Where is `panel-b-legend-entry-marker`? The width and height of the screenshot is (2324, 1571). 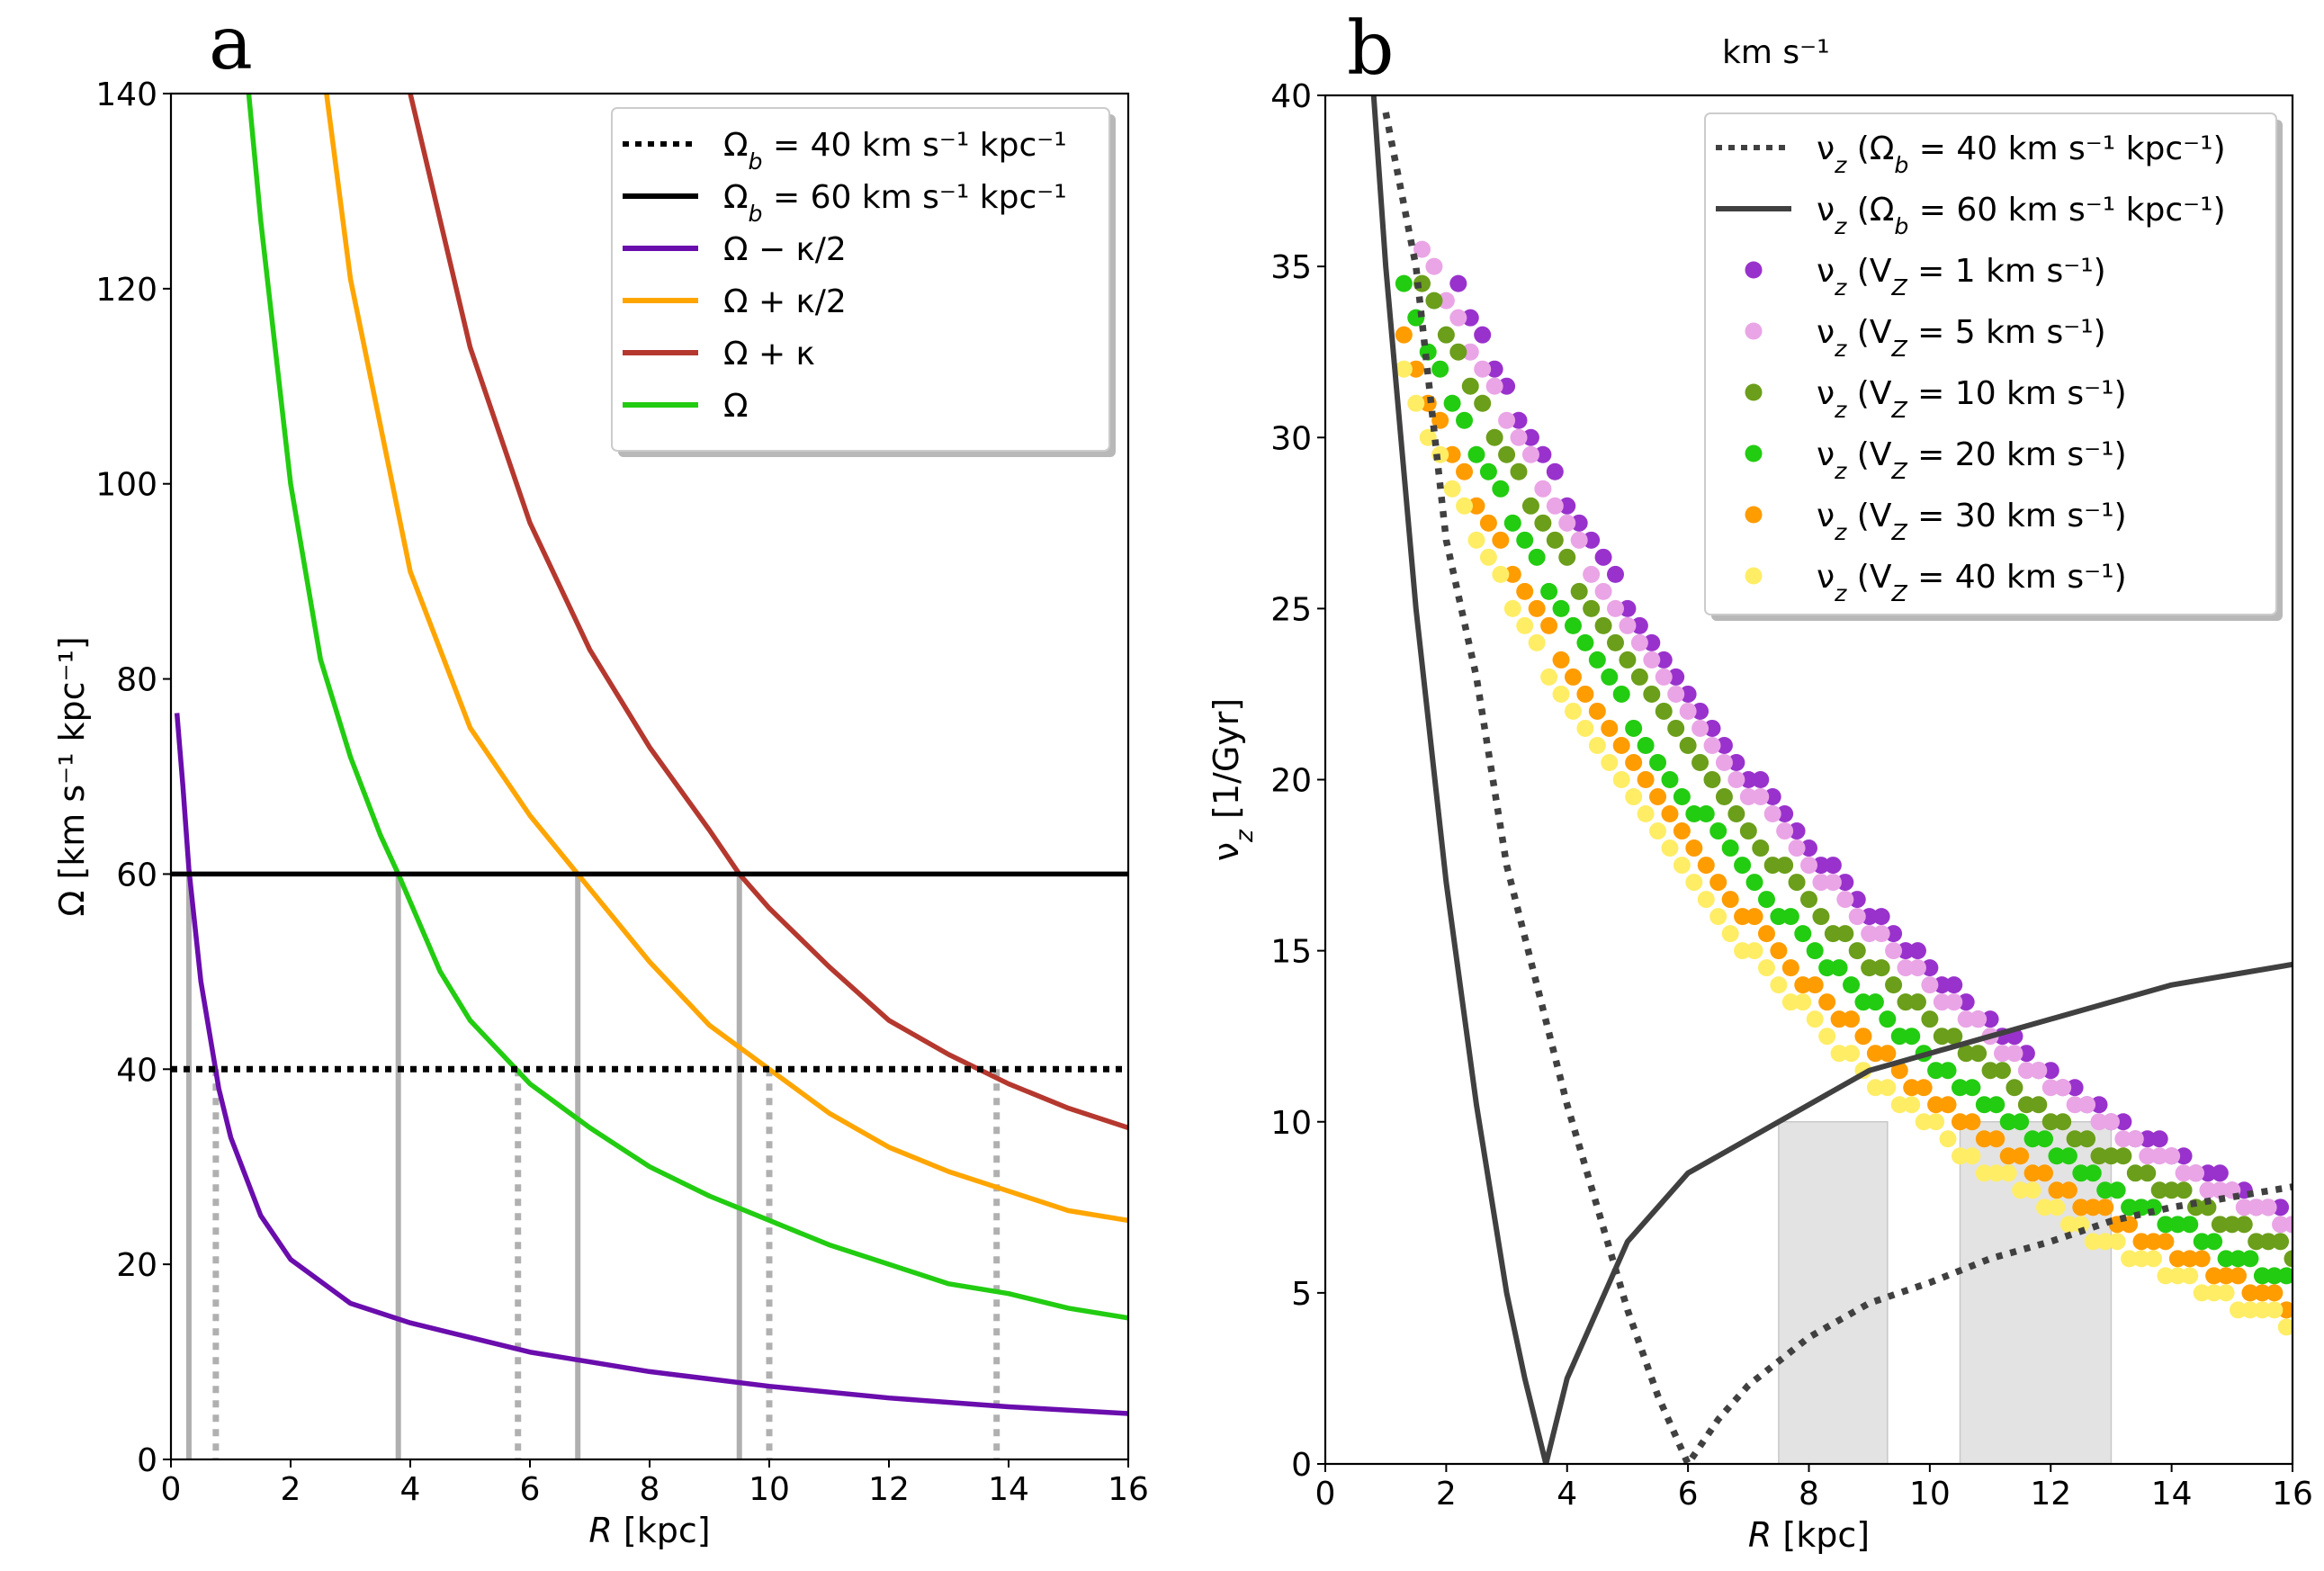
panel-b-legend-entry-marker is located at coordinates (1754, 453).